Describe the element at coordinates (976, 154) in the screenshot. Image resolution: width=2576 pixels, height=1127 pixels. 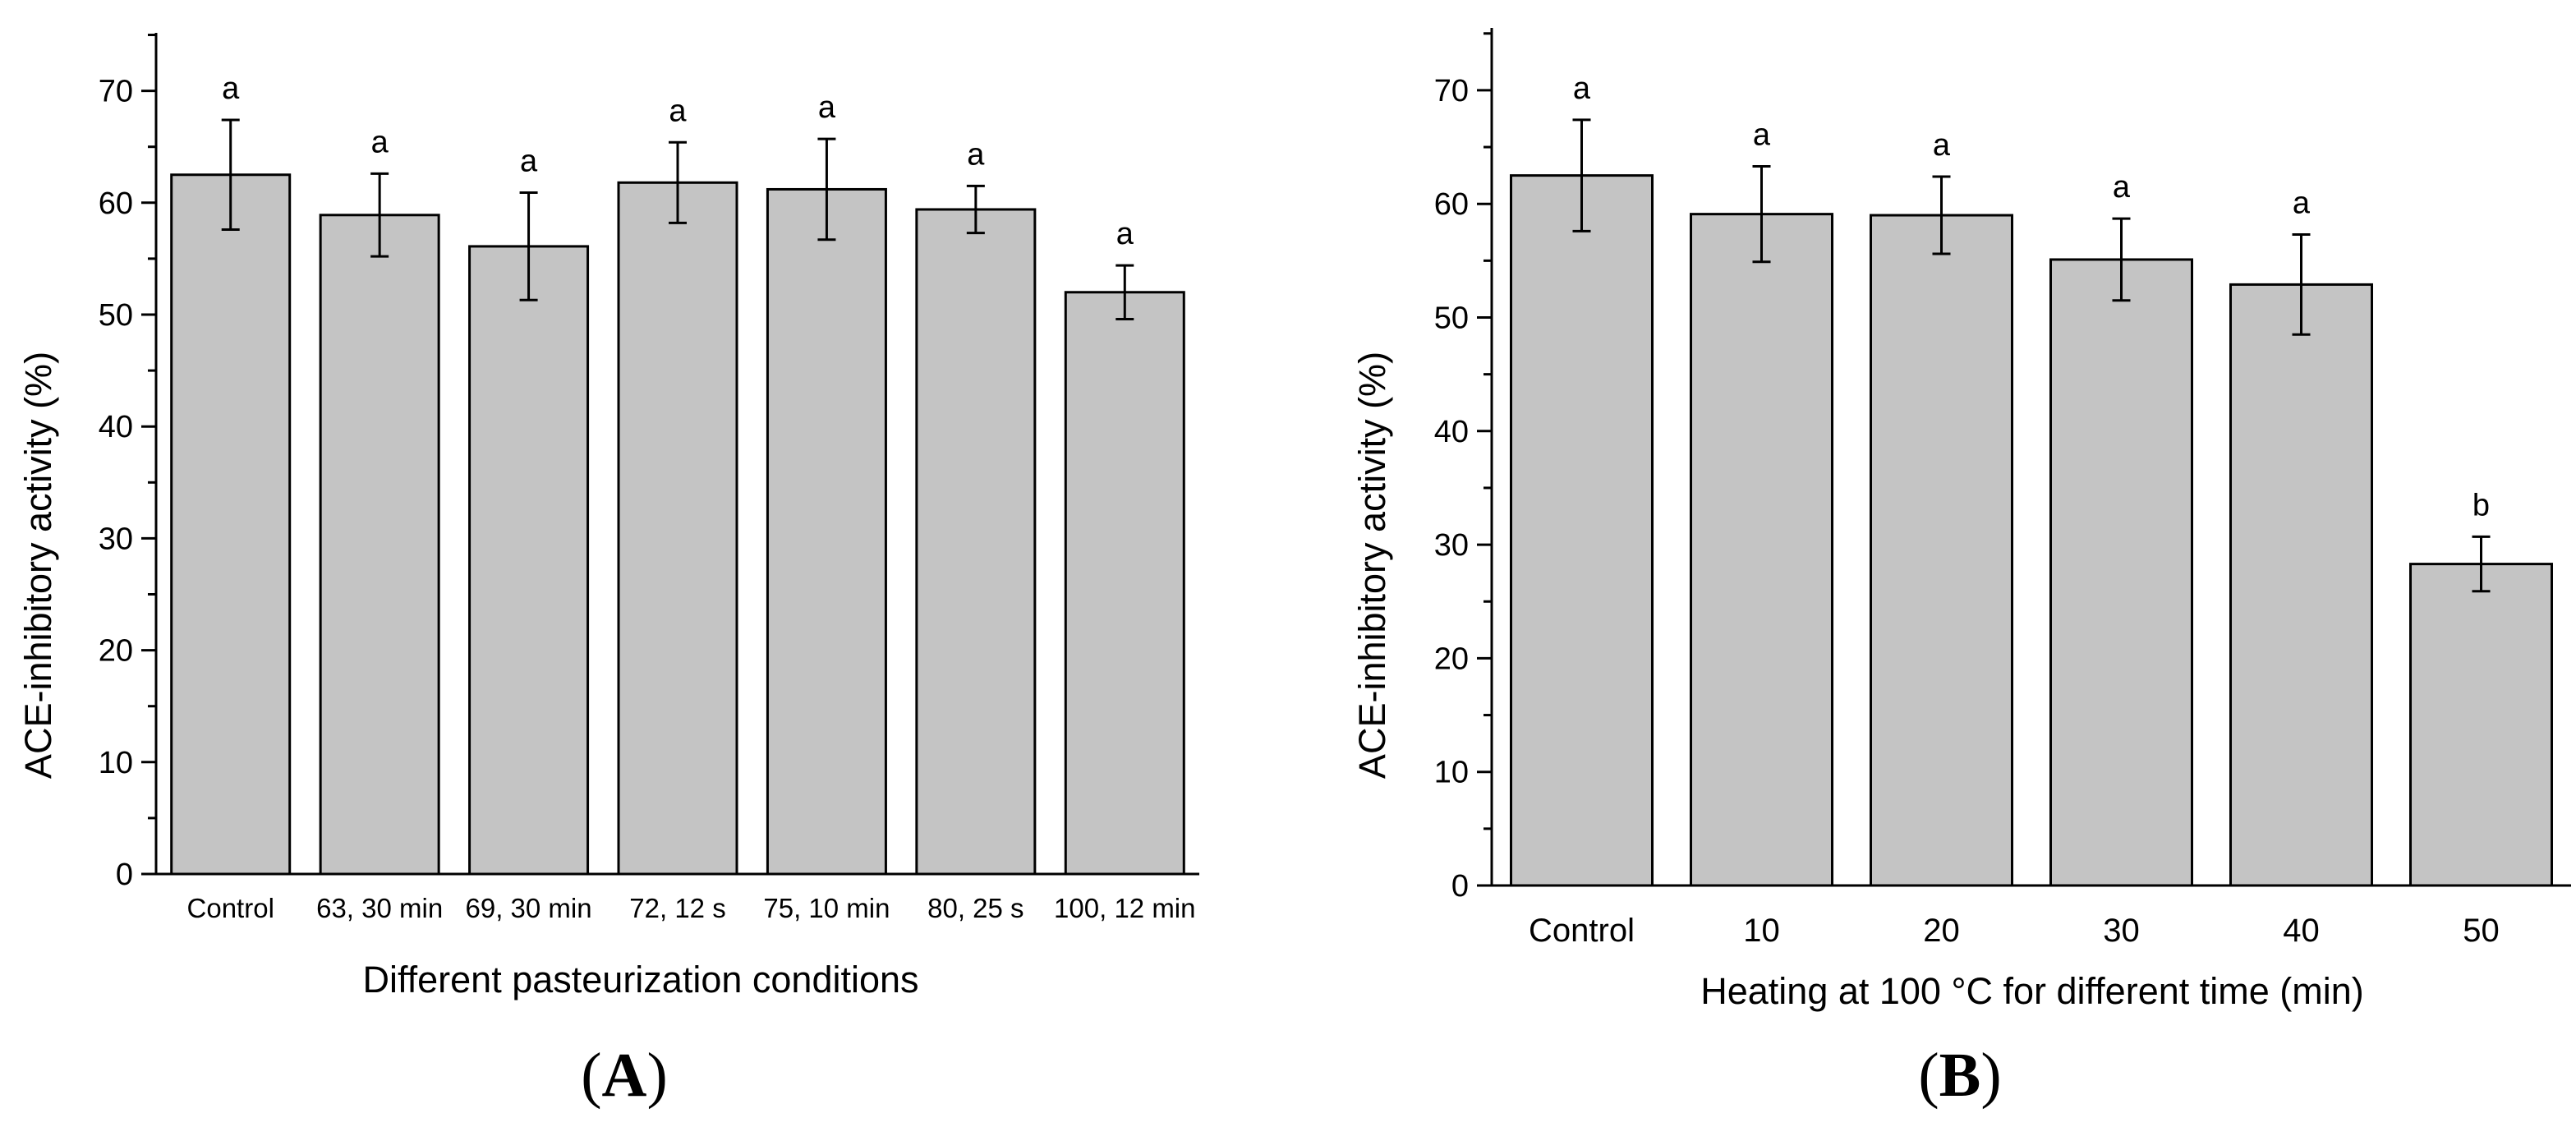
I see `significance-label-a-5: a` at that location.